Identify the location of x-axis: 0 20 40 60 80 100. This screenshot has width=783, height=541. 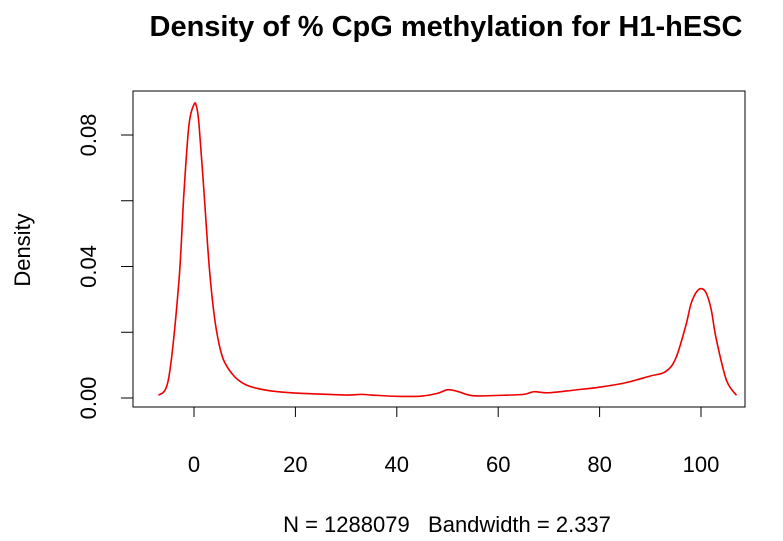
(454, 441).